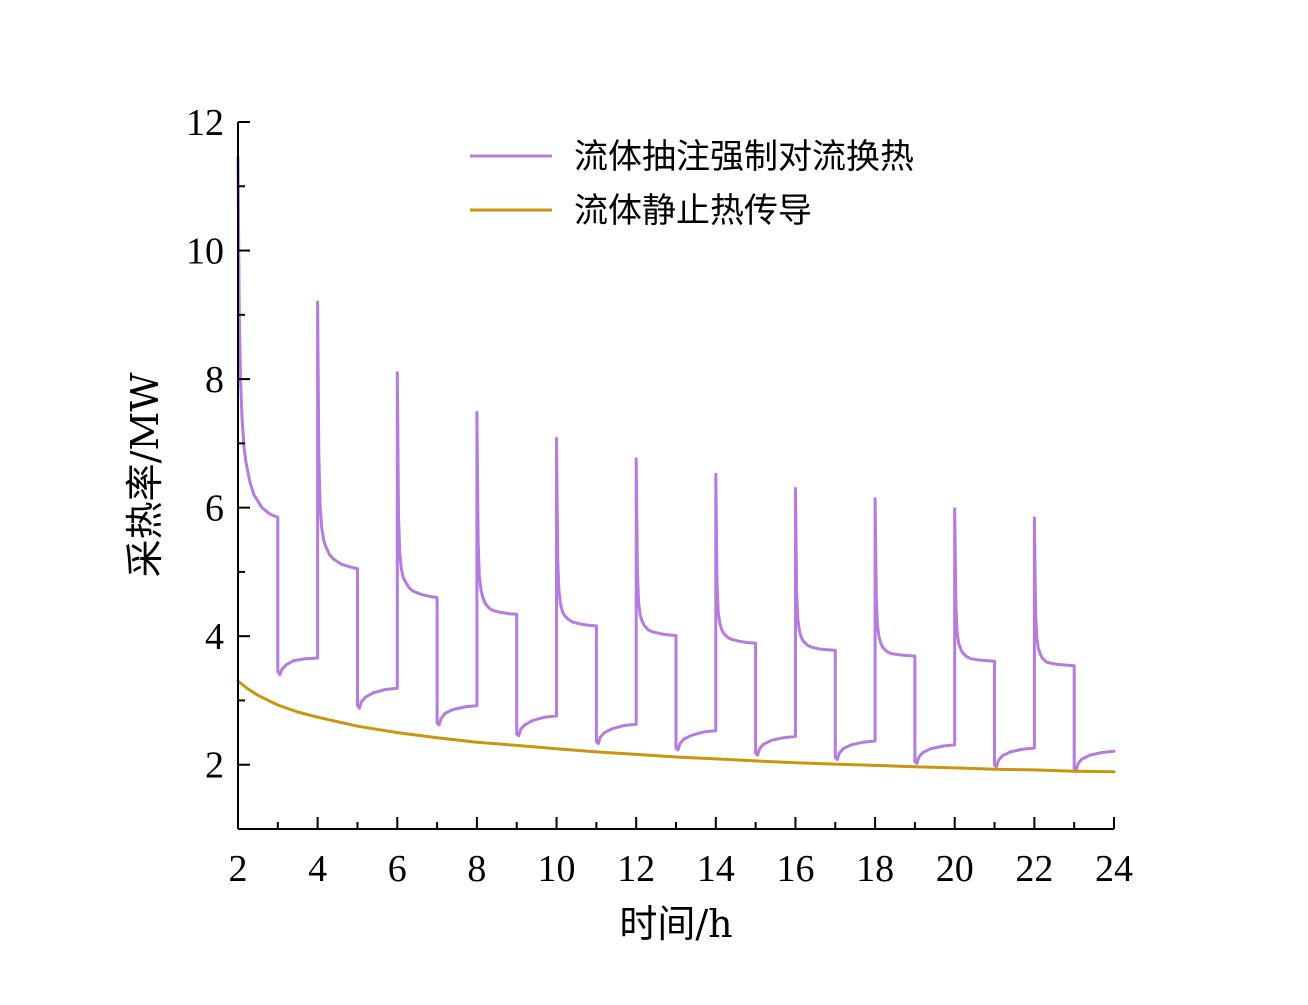 The height and width of the screenshot is (1005, 1308). Describe the element at coordinates (557, 869) in the screenshot. I see `x-tick-label: 10` at that location.